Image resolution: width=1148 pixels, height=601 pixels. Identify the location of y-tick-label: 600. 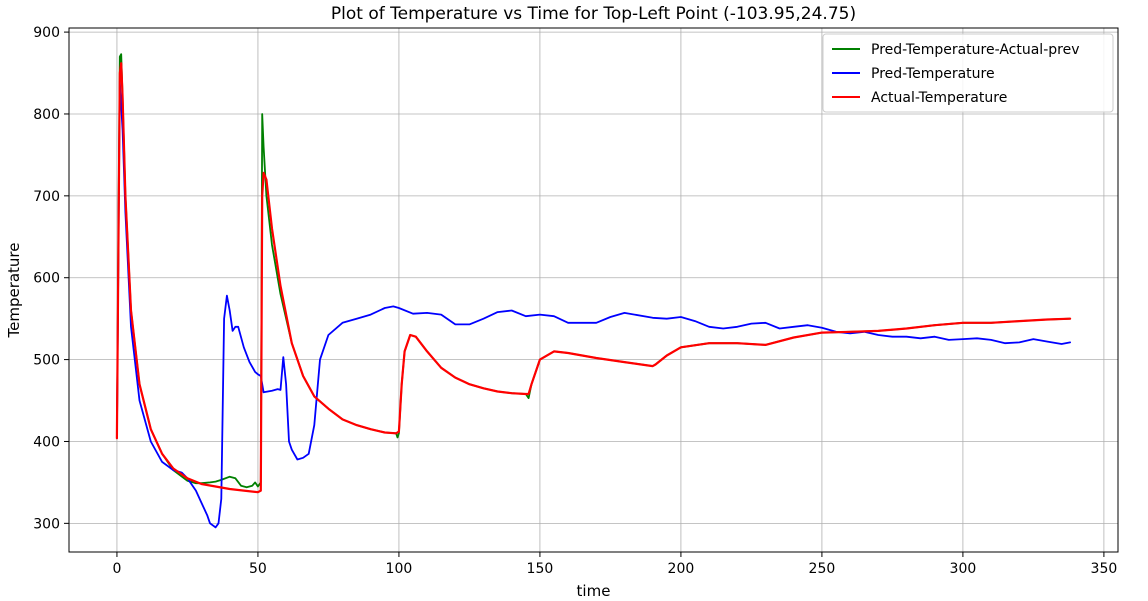
(46, 279).